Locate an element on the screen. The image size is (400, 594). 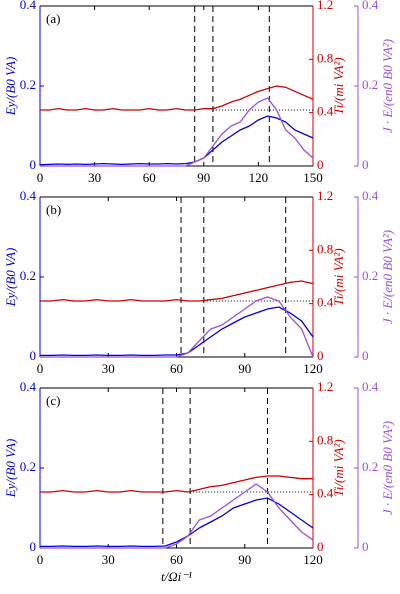
panel-label: (a) is located at coordinates (53, 18).